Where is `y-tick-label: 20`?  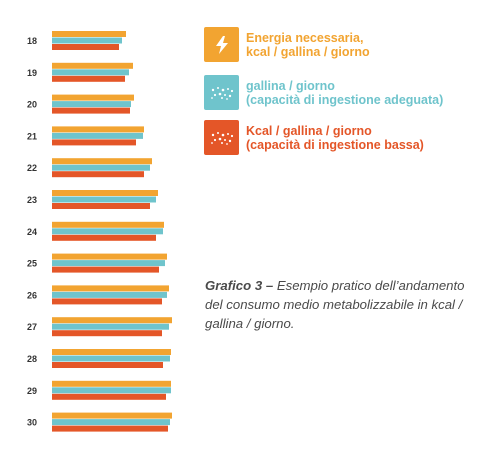
y-tick-label: 20 is located at coordinates (32, 105).